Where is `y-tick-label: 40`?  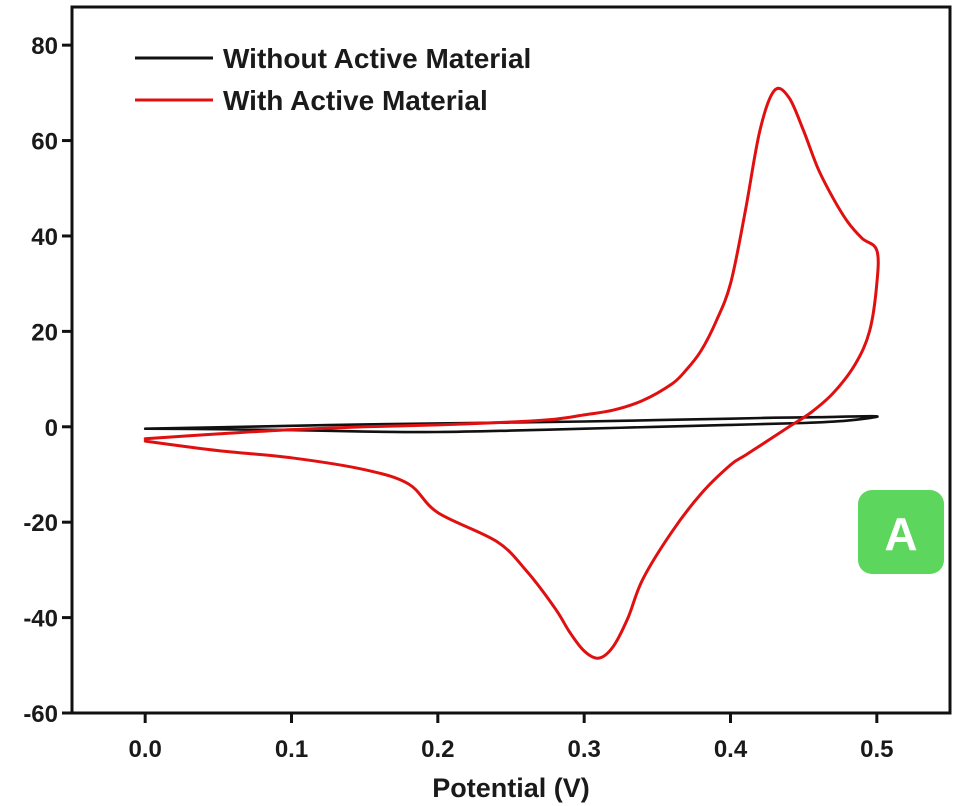
y-tick-label: 40 is located at coordinates (44, 237).